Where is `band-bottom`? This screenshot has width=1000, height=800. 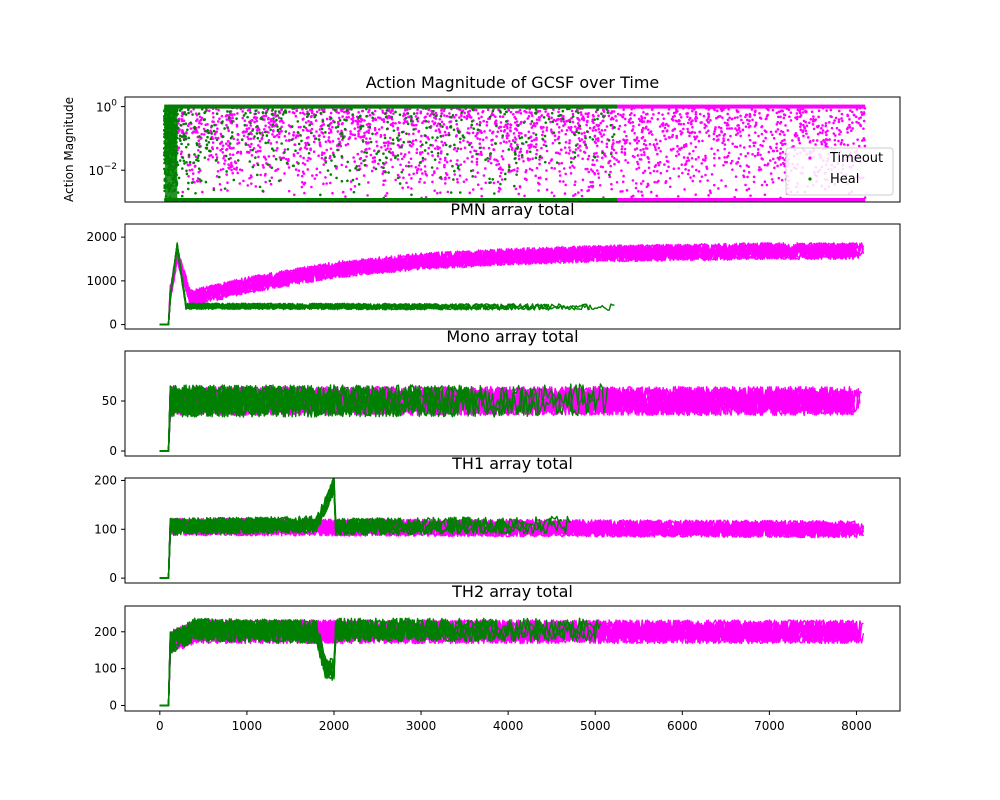
band-bottom is located at coordinates (390, 200).